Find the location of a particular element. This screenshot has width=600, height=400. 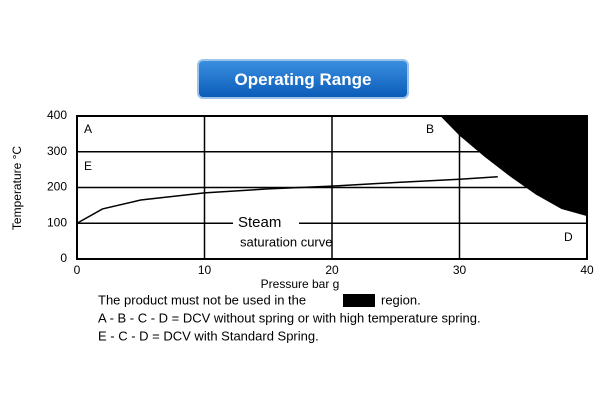

saturation-curve is located at coordinates (287, 200).